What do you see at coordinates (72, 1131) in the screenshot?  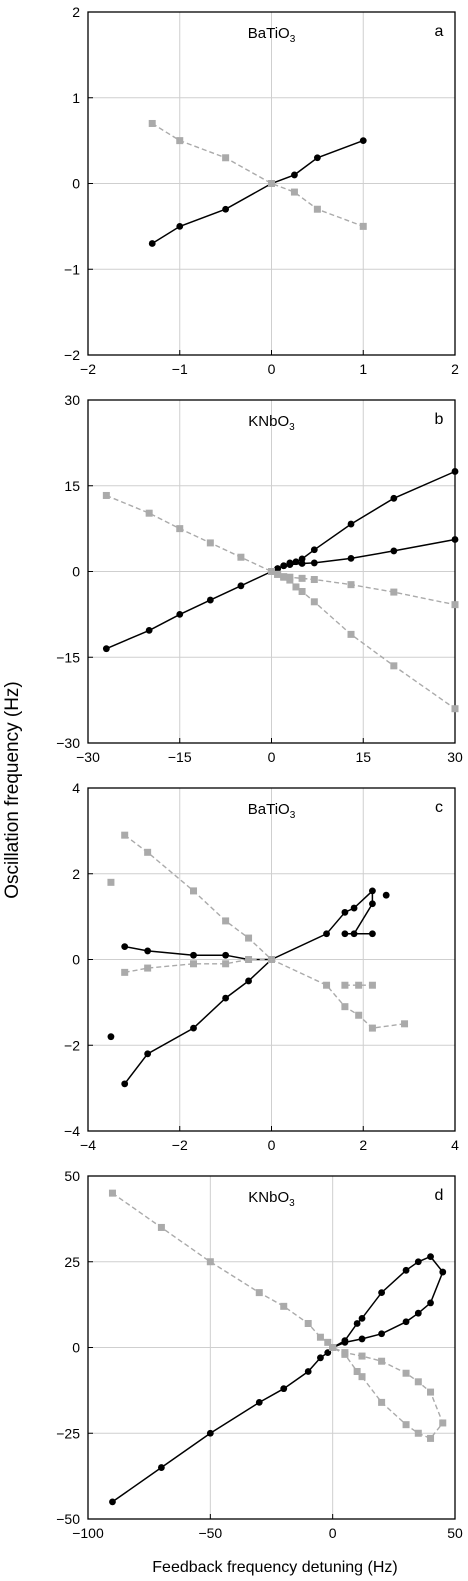 I see `y-tick-label: −4` at bounding box center [72, 1131].